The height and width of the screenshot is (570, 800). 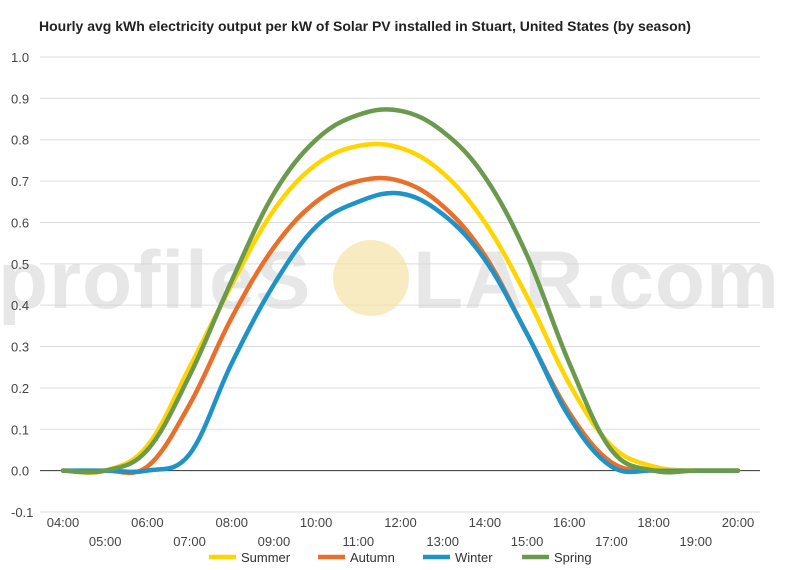 What do you see at coordinates (22, 512) in the screenshot?
I see `y-tick-label: -0.1` at bounding box center [22, 512].